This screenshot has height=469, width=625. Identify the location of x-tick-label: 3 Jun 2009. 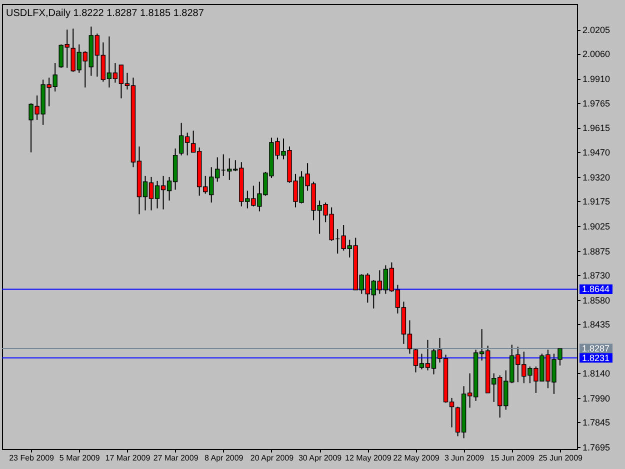
(464, 458).